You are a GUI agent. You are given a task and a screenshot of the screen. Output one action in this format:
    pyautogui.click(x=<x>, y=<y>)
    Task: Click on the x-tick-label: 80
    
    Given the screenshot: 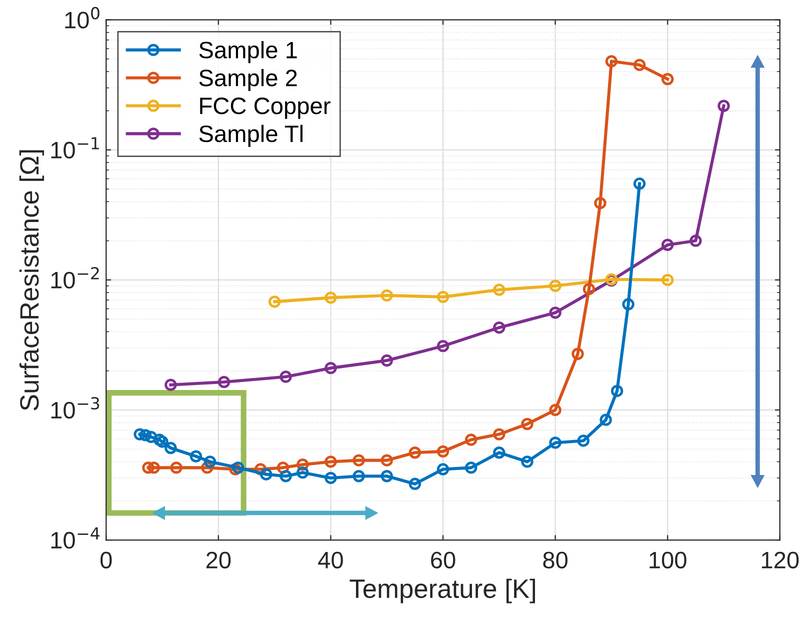 What is the action you would take?
    pyautogui.click(x=555, y=560)
    